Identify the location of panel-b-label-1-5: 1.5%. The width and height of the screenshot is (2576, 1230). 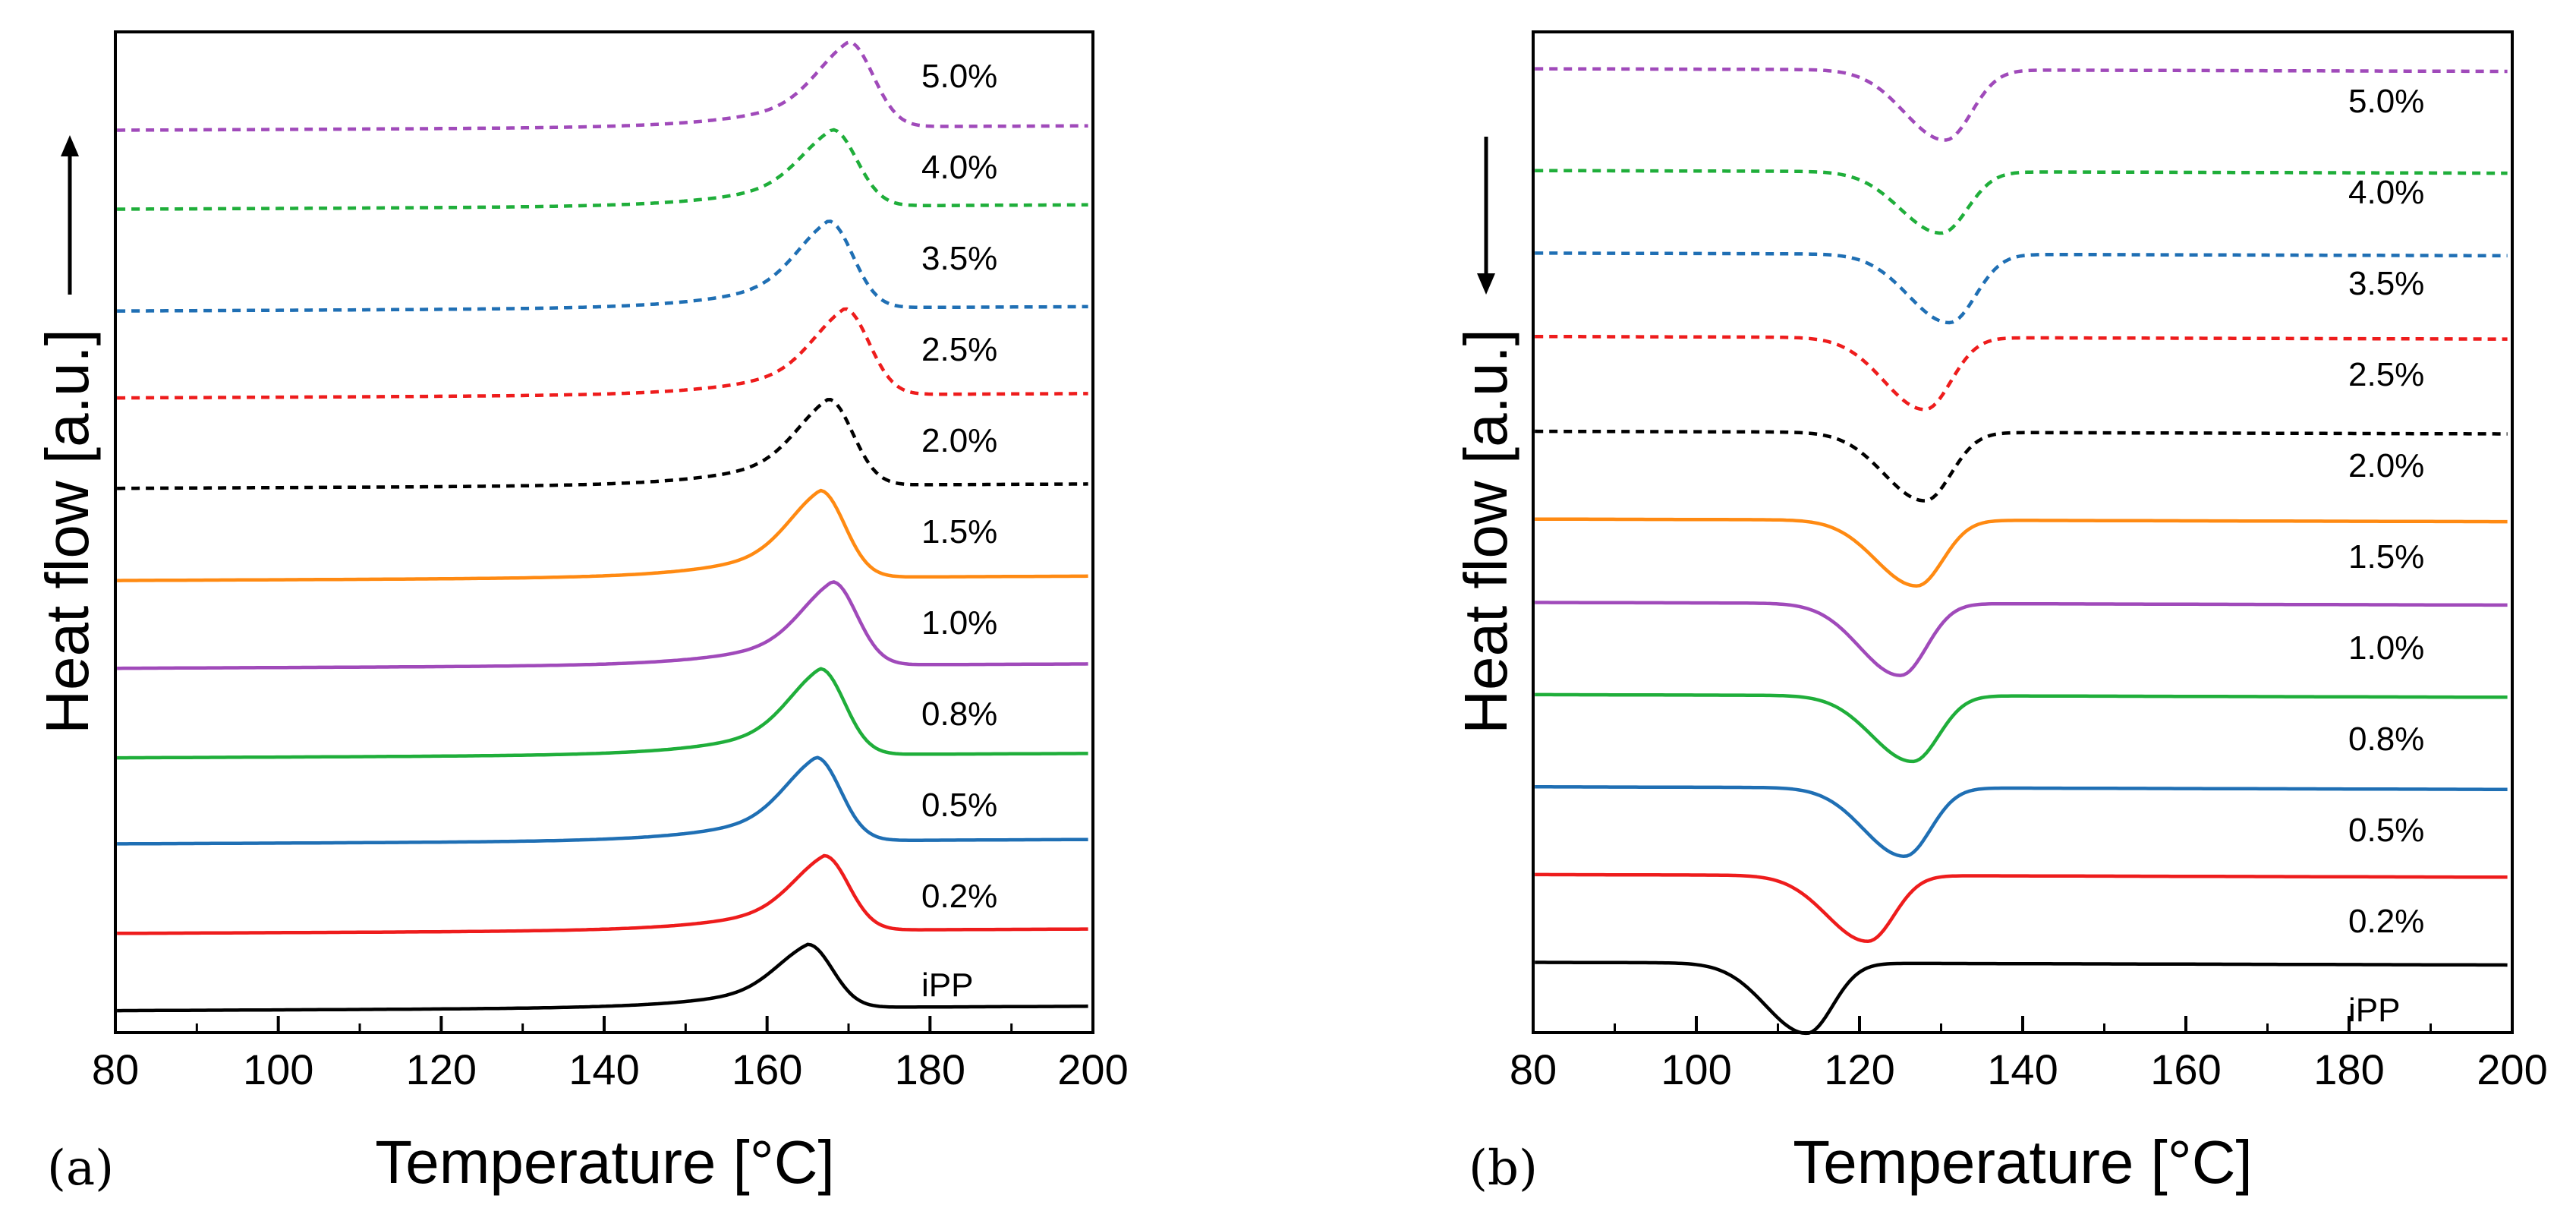
(2386, 557).